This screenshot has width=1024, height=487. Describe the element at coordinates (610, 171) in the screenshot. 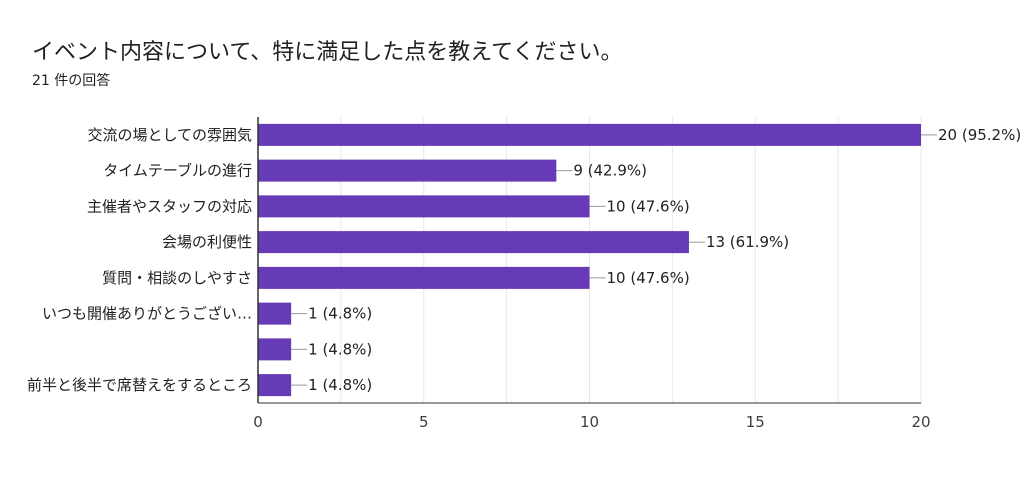

I see `data-label: 9 (42.9%)` at that location.